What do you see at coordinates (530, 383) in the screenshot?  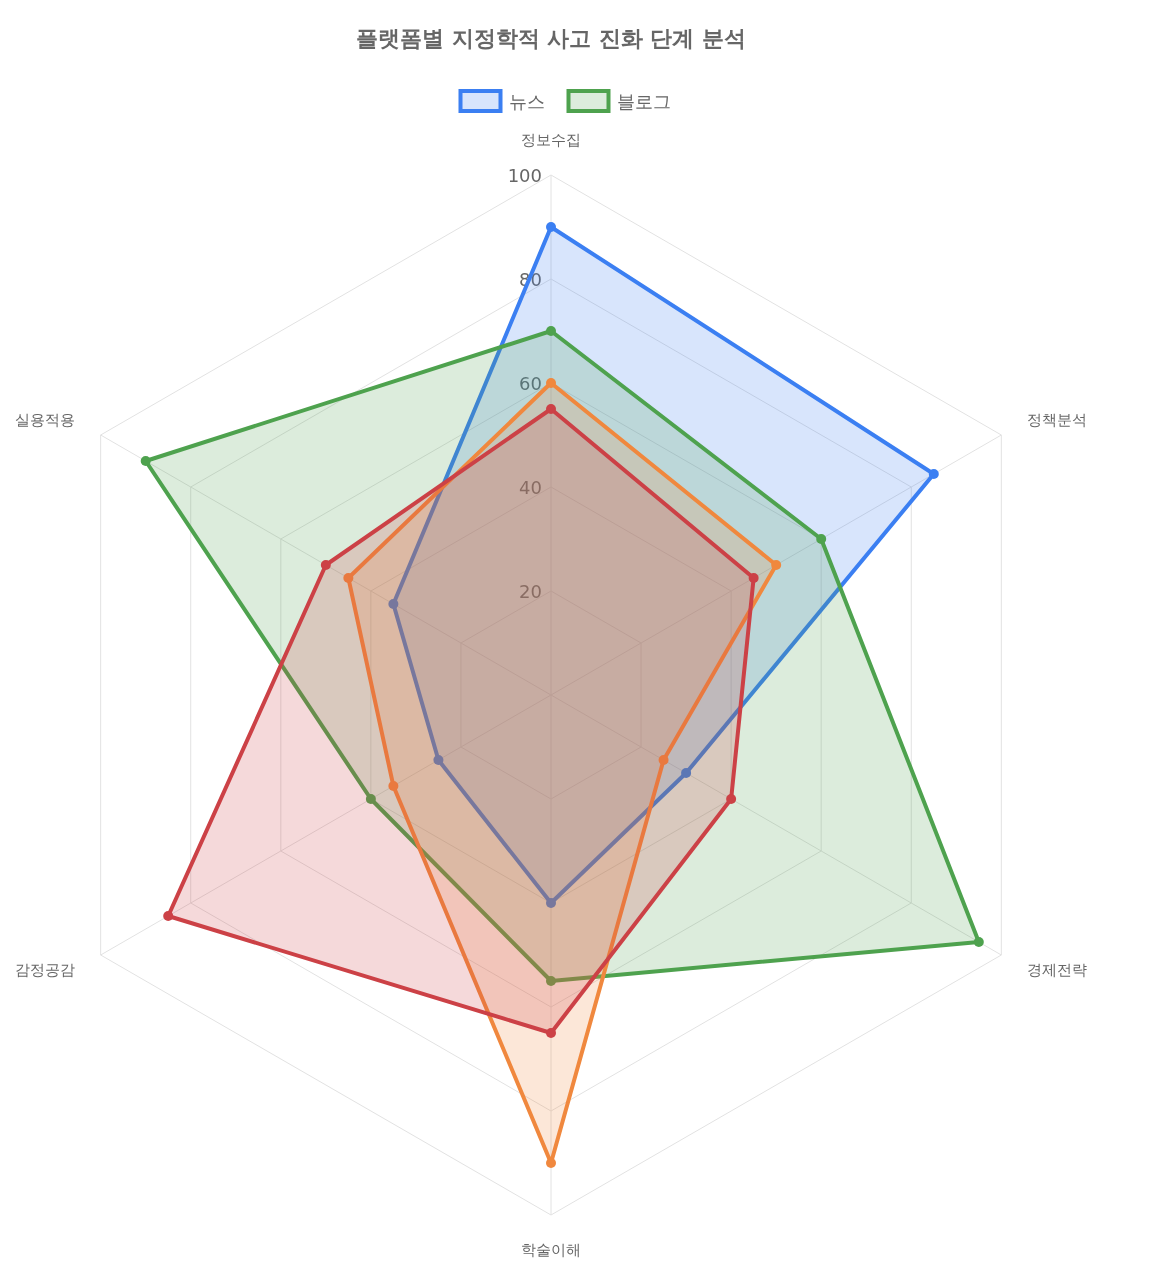 I see `y-tick-label: 60` at bounding box center [530, 383].